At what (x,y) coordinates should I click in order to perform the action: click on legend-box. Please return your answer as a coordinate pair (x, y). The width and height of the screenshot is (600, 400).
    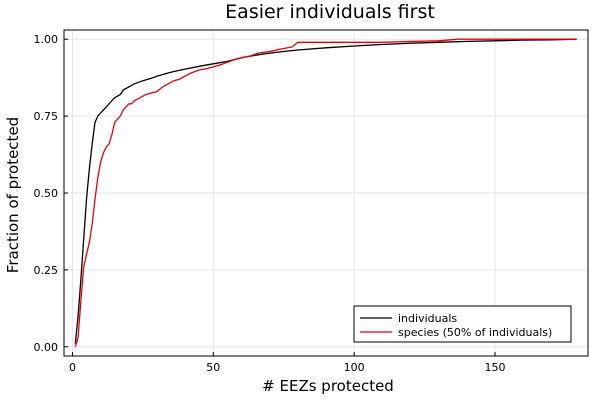
    Looking at the image, I should click on (462, 324).